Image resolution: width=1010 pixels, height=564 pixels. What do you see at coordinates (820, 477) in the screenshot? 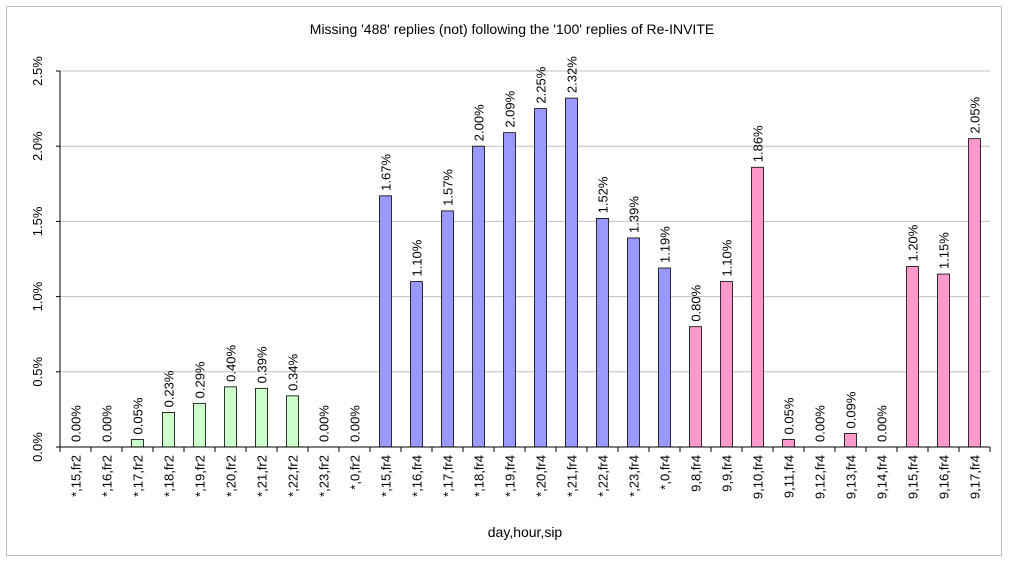
I see `x-tick-label: 9,12,fr4` at bounding box center [820, 477].